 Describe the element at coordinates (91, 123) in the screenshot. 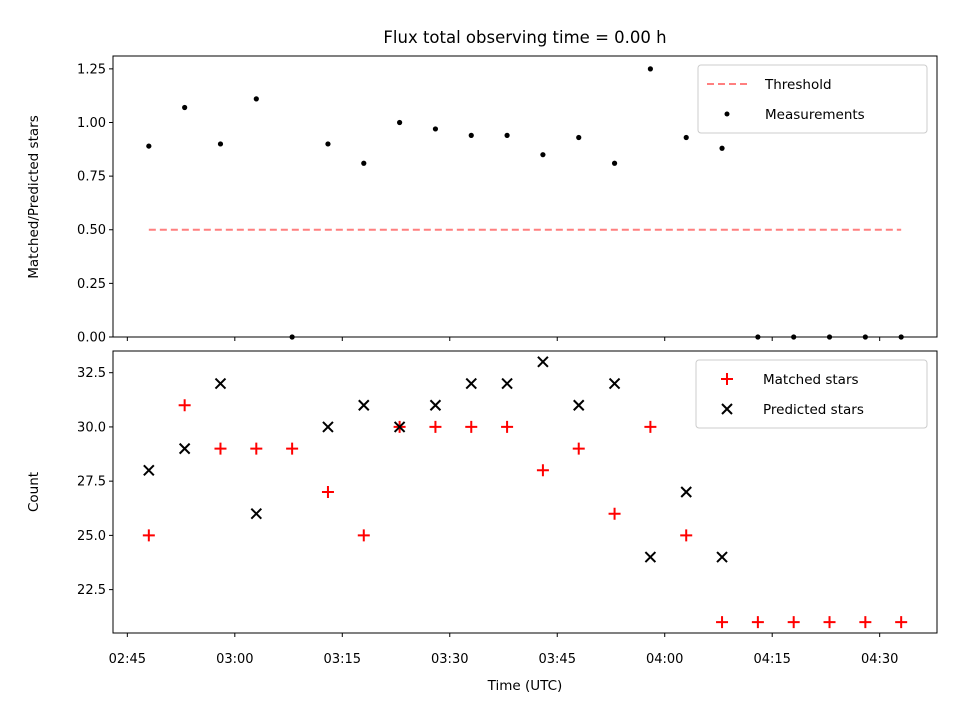

I see `top-y-tick-label: 1.00` at that location.